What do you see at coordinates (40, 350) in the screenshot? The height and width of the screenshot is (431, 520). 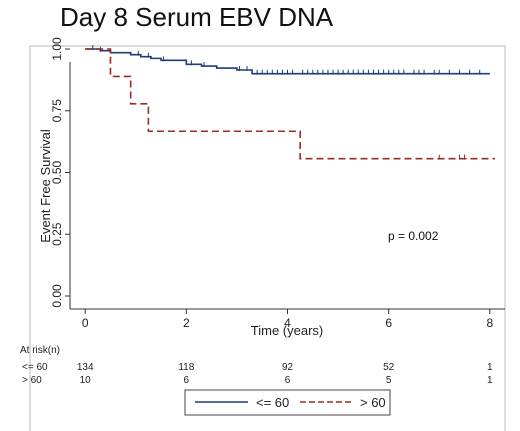 I see `risk-table-header: At risk(n)` at bounding box center [40, 350].